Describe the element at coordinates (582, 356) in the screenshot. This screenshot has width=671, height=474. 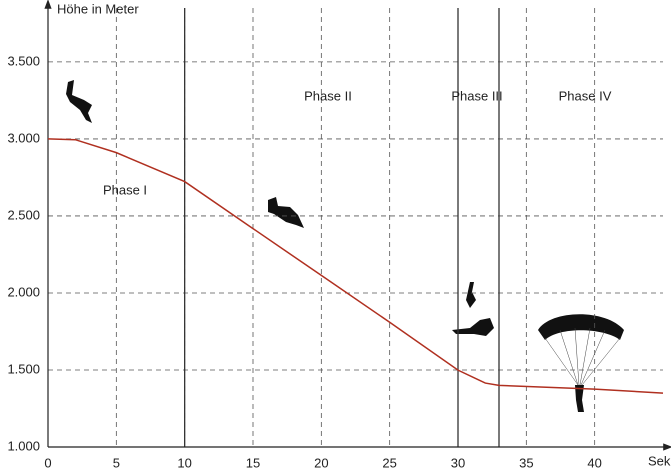
I see `parachute-lines` at that location.